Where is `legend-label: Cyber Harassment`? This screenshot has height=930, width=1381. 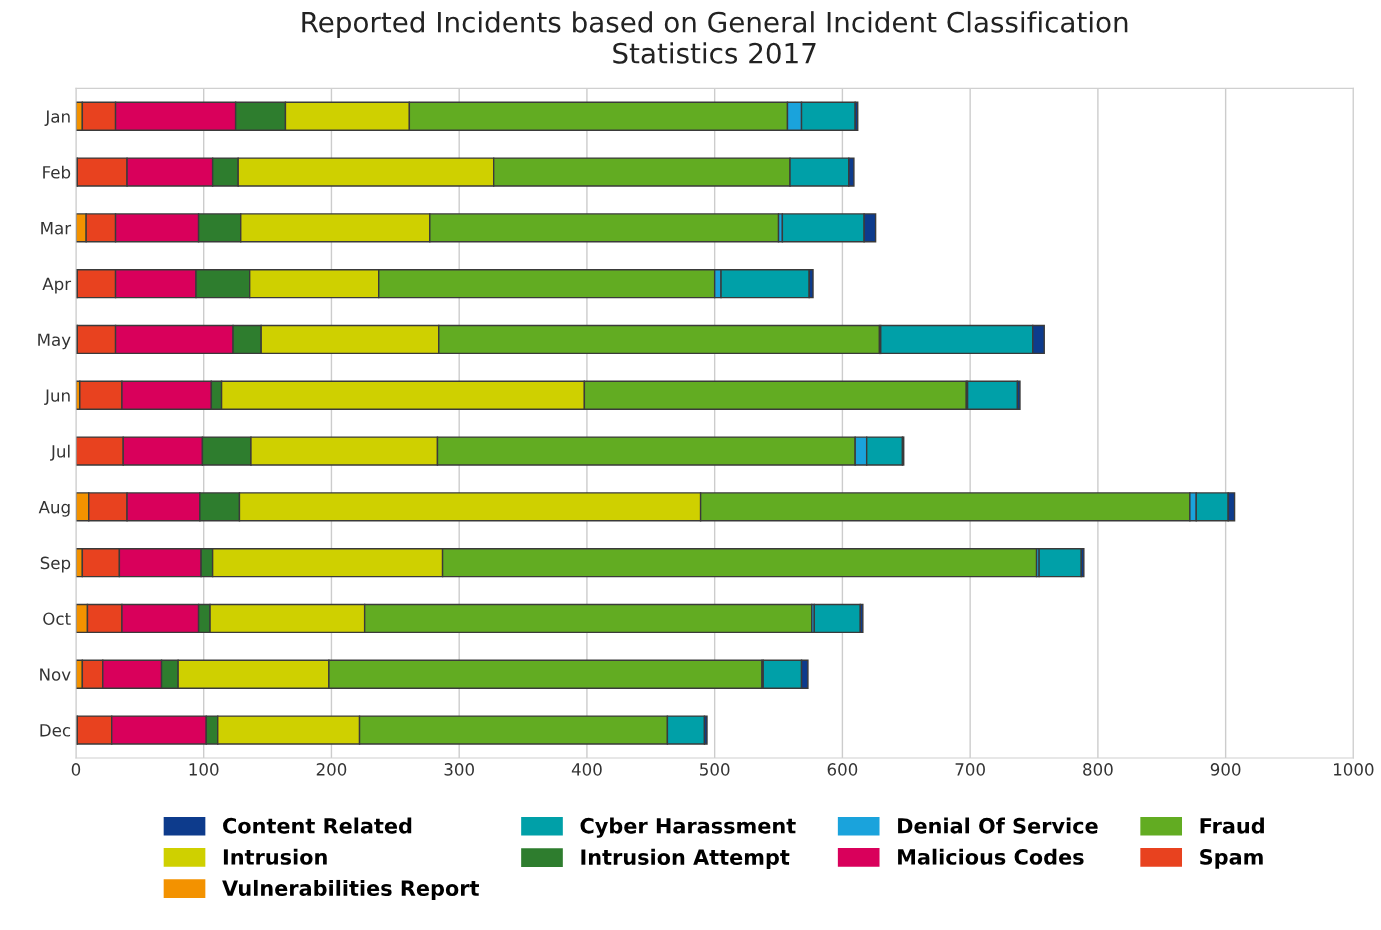
legend-label: Cyber Harassment is located at coordinates (688, 827).